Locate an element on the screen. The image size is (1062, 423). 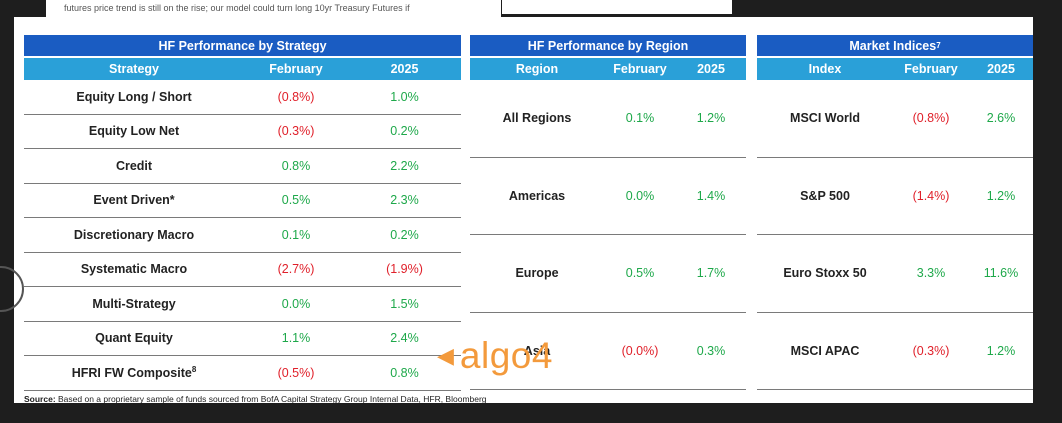
table-row: MSCI APAC (0.3%) 1.2% is located at coordinates (895, 351).